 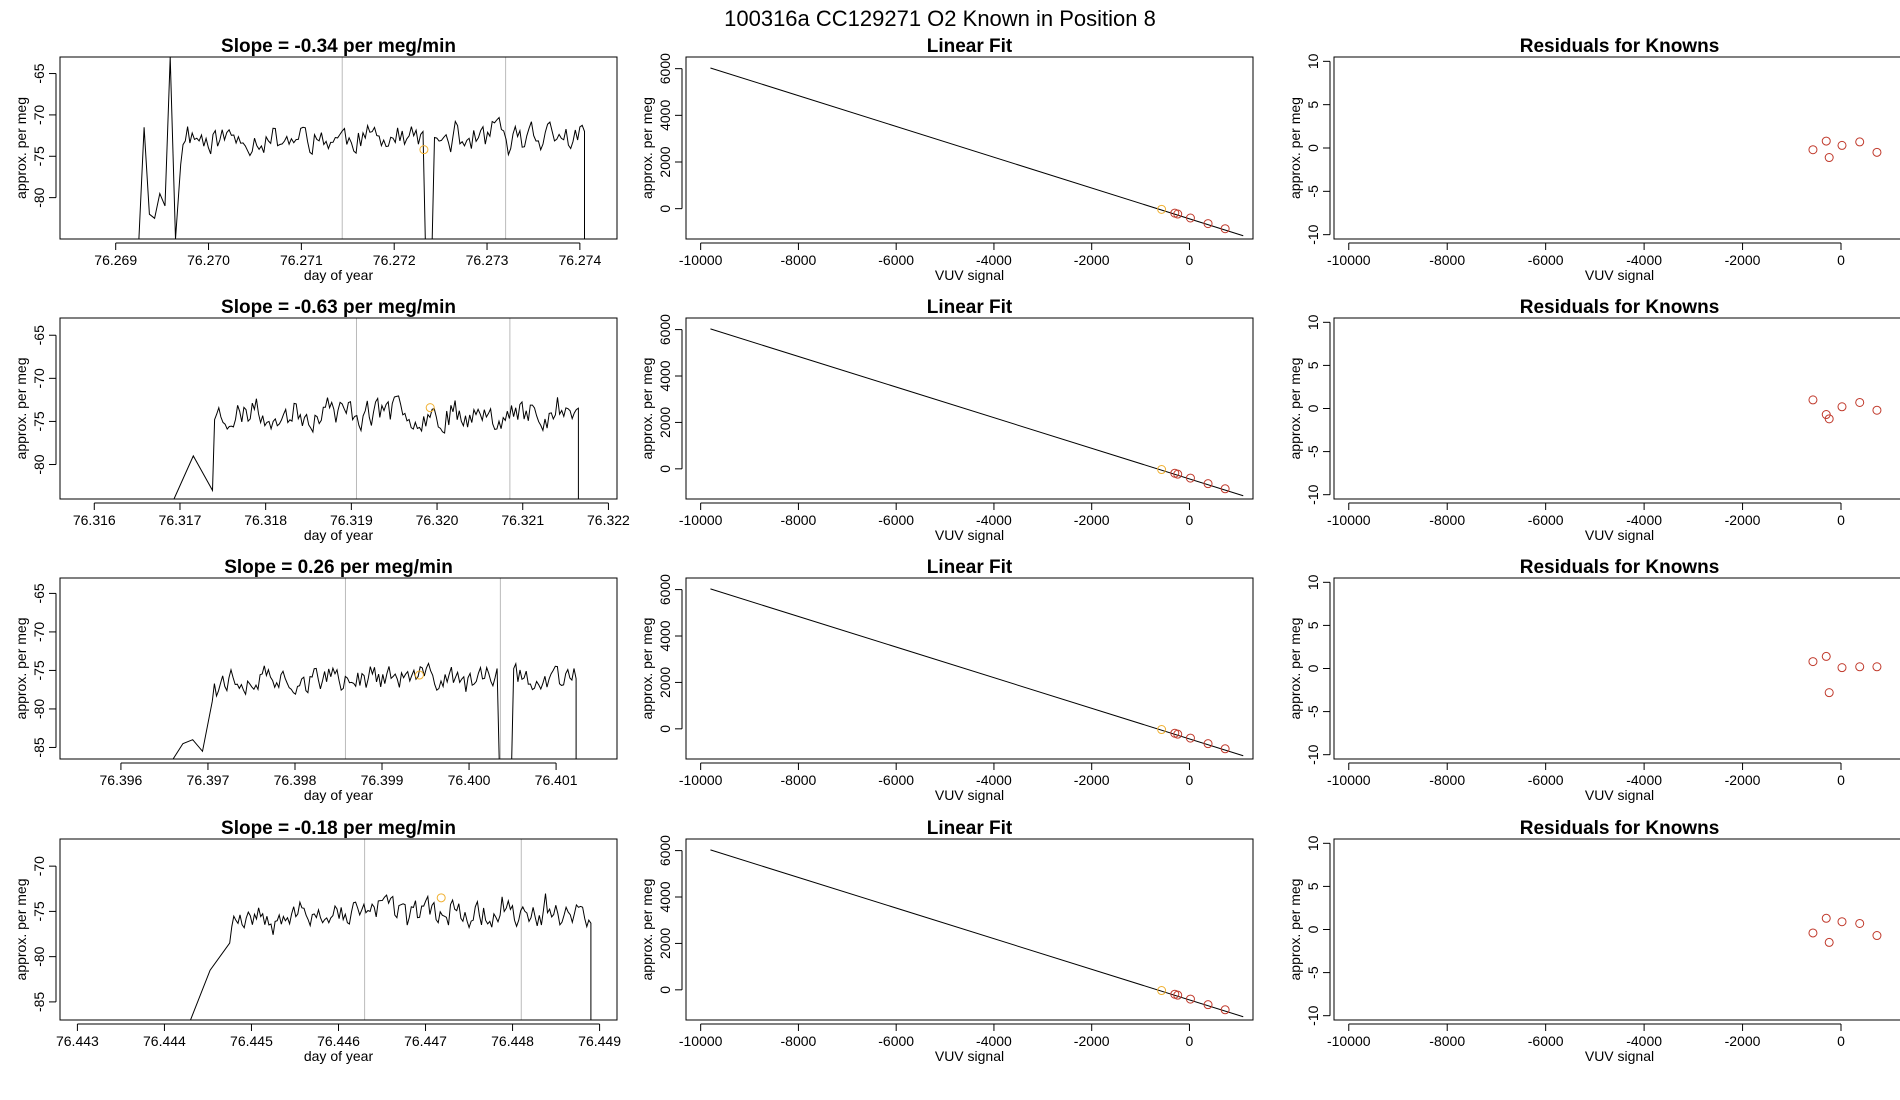 What do you see at coordinates (1162, 470) in the screenshot?
I see `unknown-point` at bounding box center [1162, 470].